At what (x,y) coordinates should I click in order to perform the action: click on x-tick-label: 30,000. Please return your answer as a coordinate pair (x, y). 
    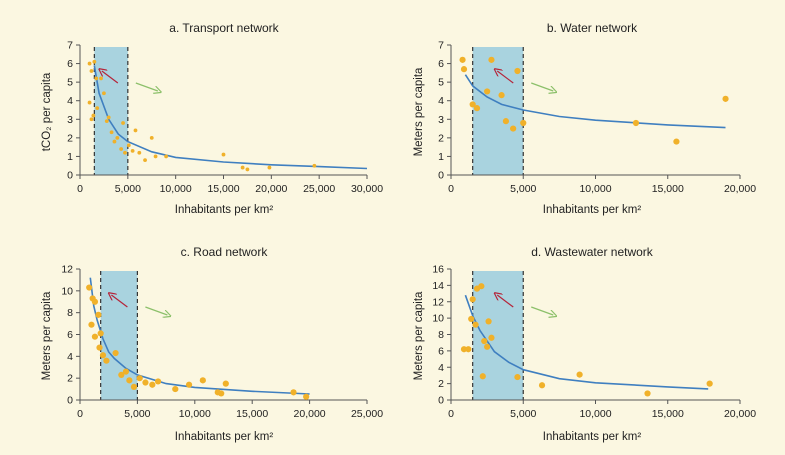
    Looking at the image, I should click on (367, 189).